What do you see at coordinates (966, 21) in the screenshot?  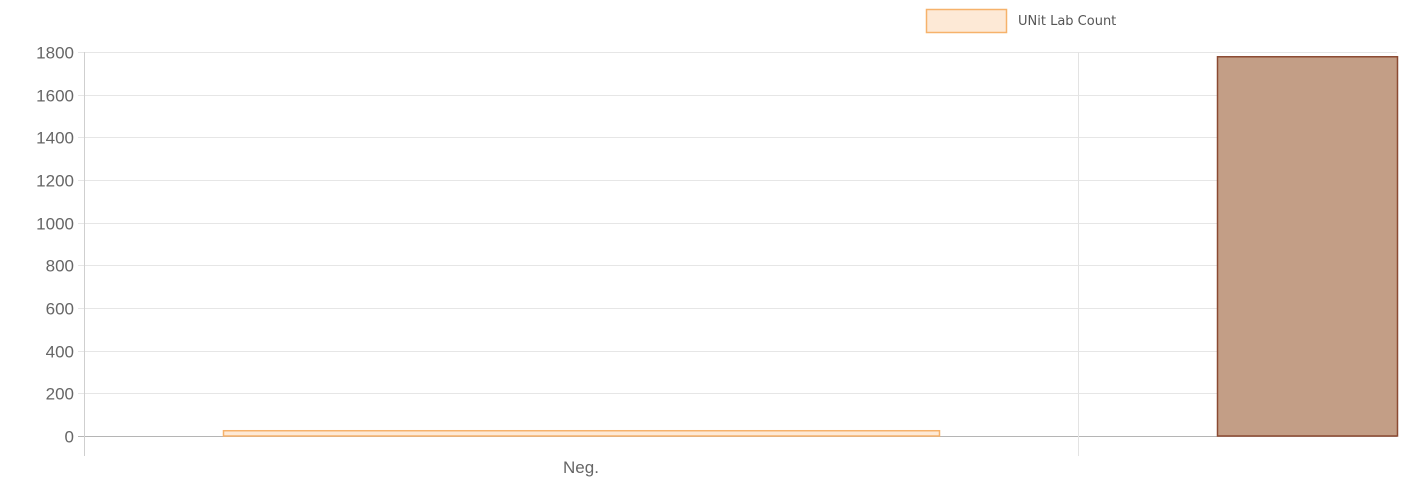 I see `legend-swatch` at bounding box center [966, 21].